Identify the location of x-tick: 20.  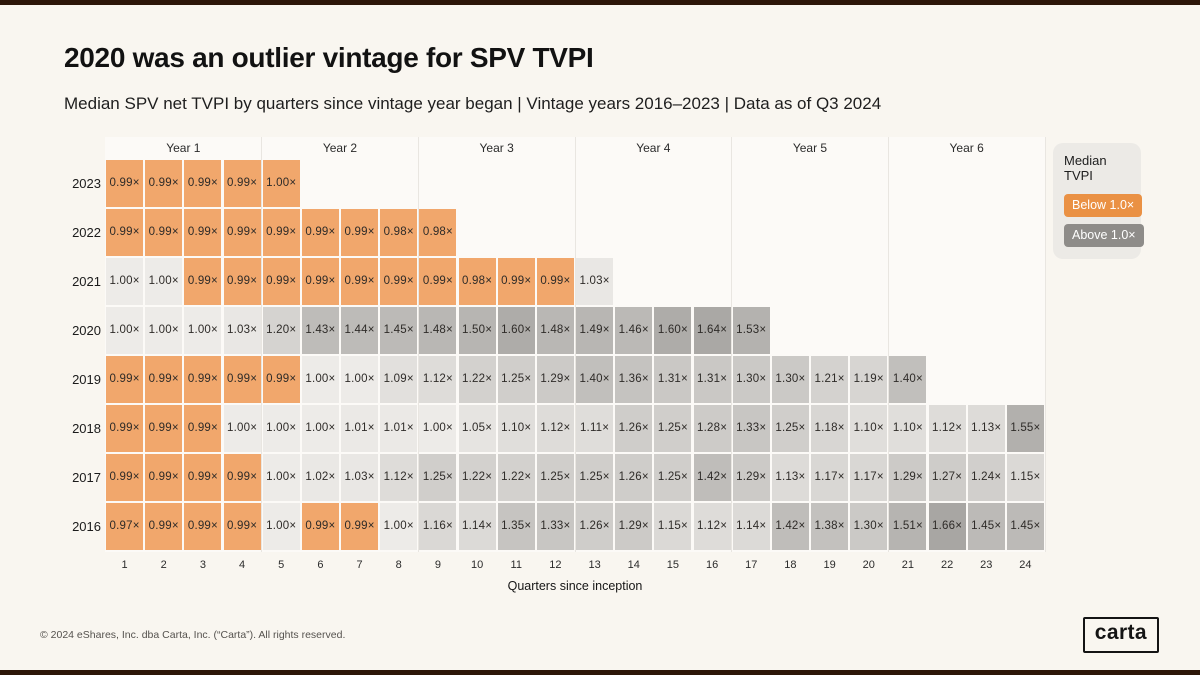
(868, 565).